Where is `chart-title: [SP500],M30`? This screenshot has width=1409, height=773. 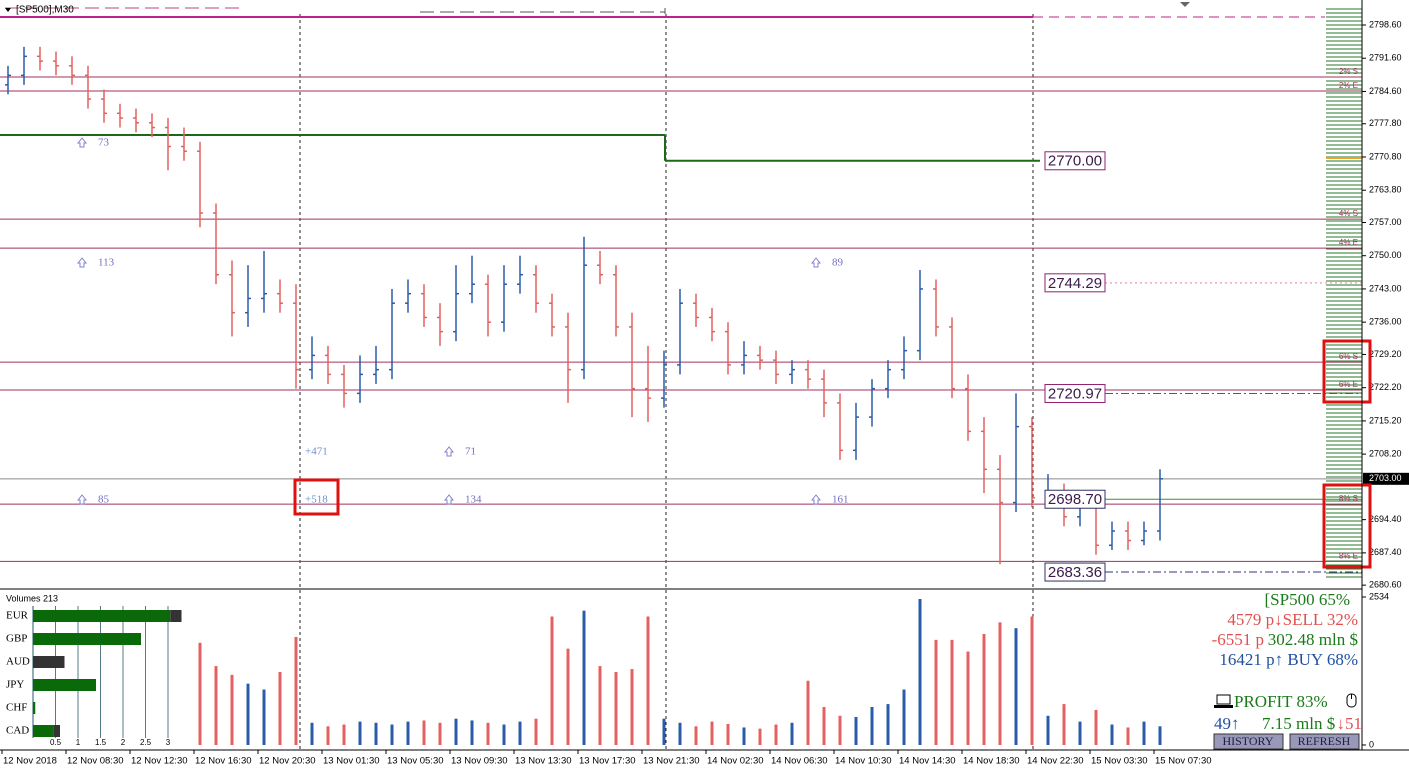
chart-title: [SP500],M30 is located at coordinates (45, 10).